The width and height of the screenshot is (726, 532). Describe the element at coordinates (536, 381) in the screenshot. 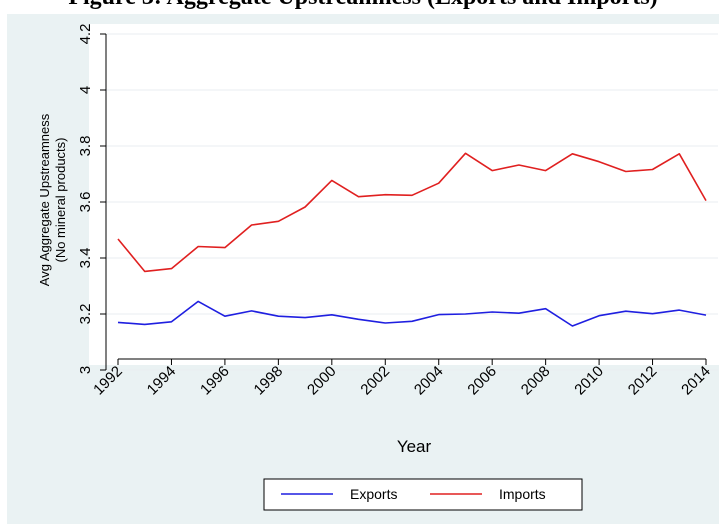

I see `x-tick-label: 2008` at that location.